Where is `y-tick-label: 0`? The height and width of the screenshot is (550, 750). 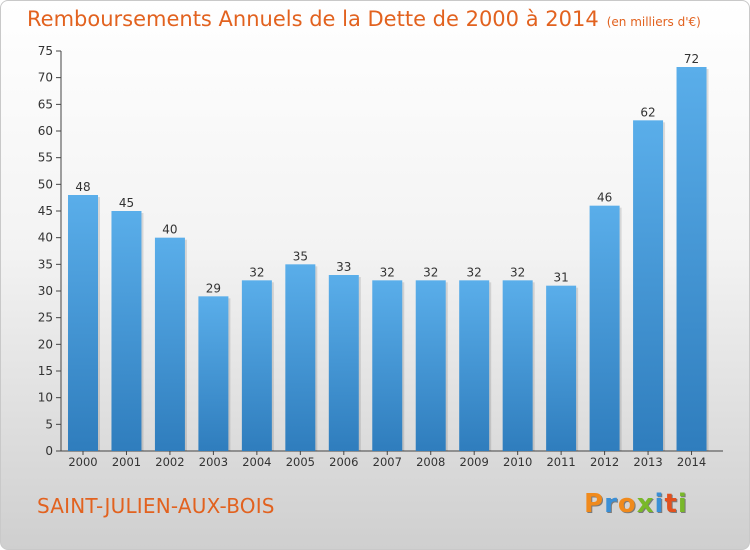
y-tick-label: 0 is located at coordinates (49, 451).